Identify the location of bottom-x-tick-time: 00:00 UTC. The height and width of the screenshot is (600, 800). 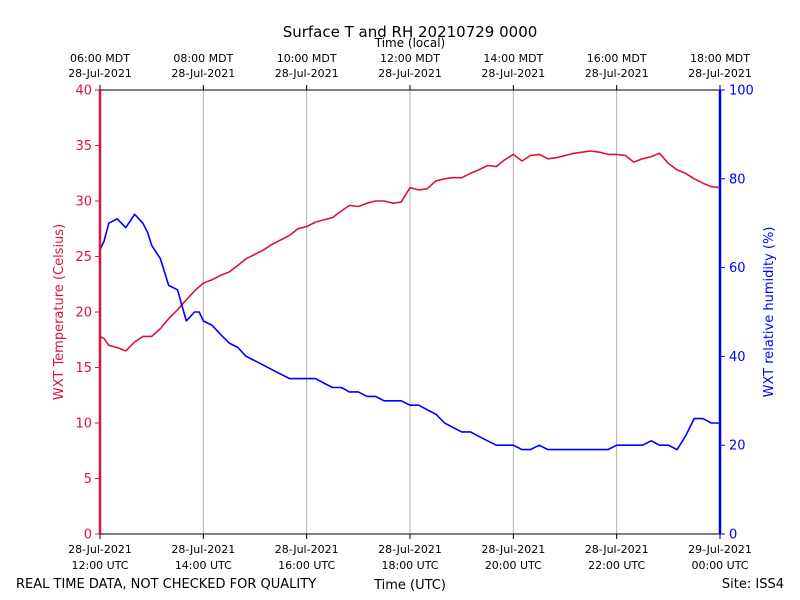
(719, 565).